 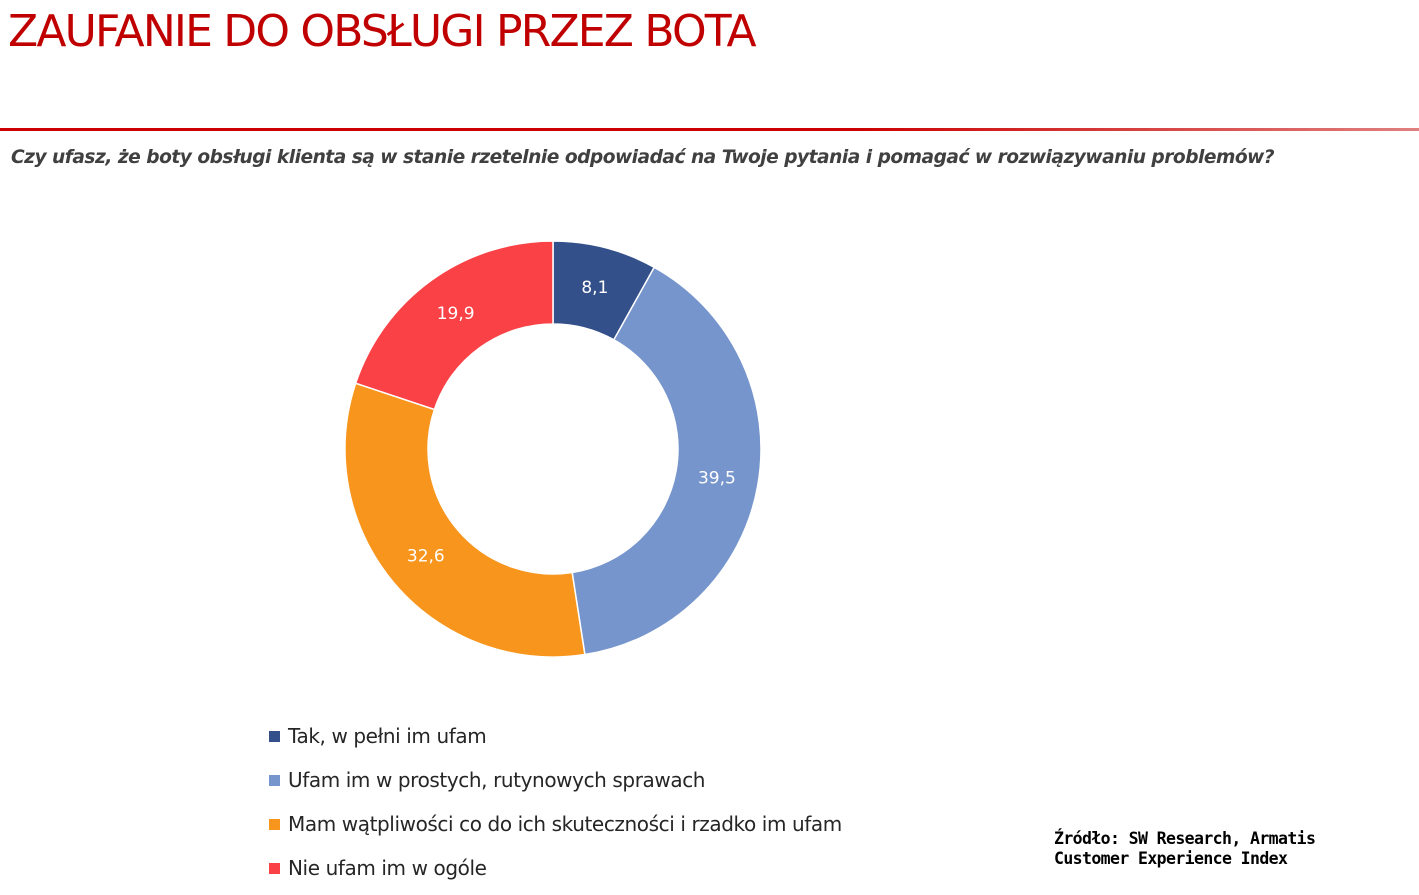 What do you see at coordinates (387, 868) in the screenshot?
I see `legend-label-4: Nie ufam im w ogóle` at bounding box center [387, 868].